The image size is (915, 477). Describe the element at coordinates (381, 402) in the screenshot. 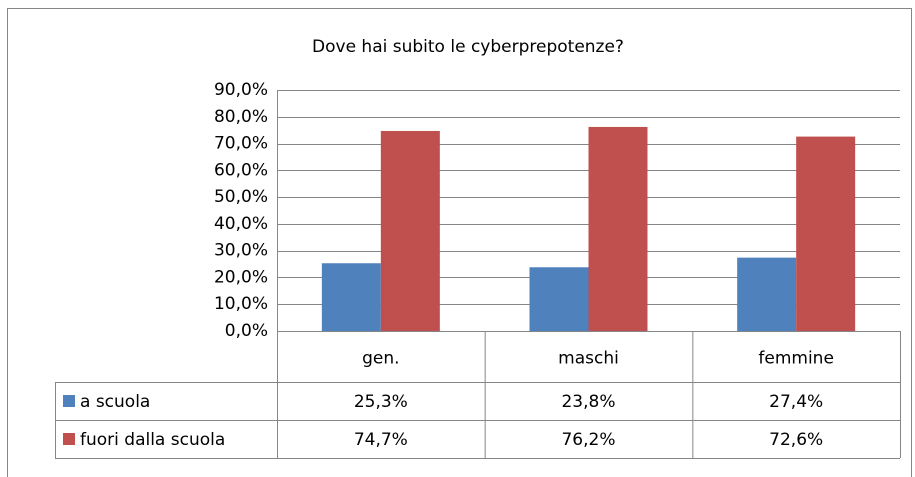

I see `table-value: 25,3%` at that location.